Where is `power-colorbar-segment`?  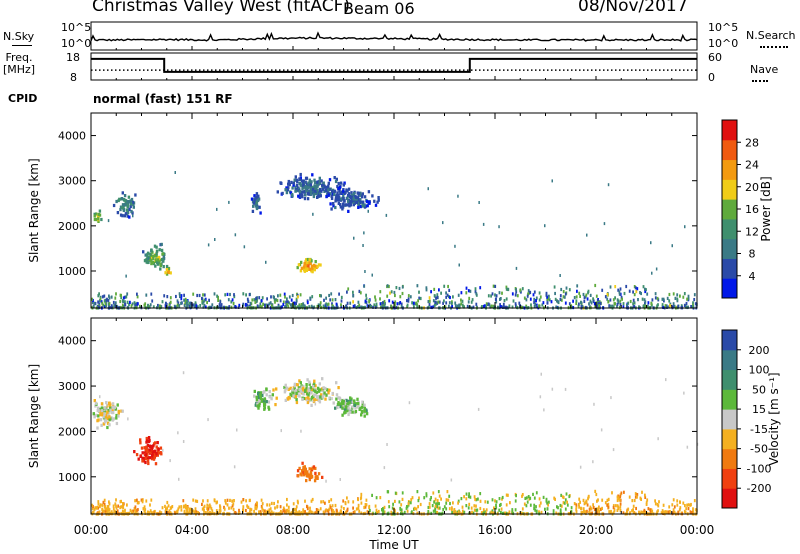 power-colorbar-segment is located at coordinates (729, 229).